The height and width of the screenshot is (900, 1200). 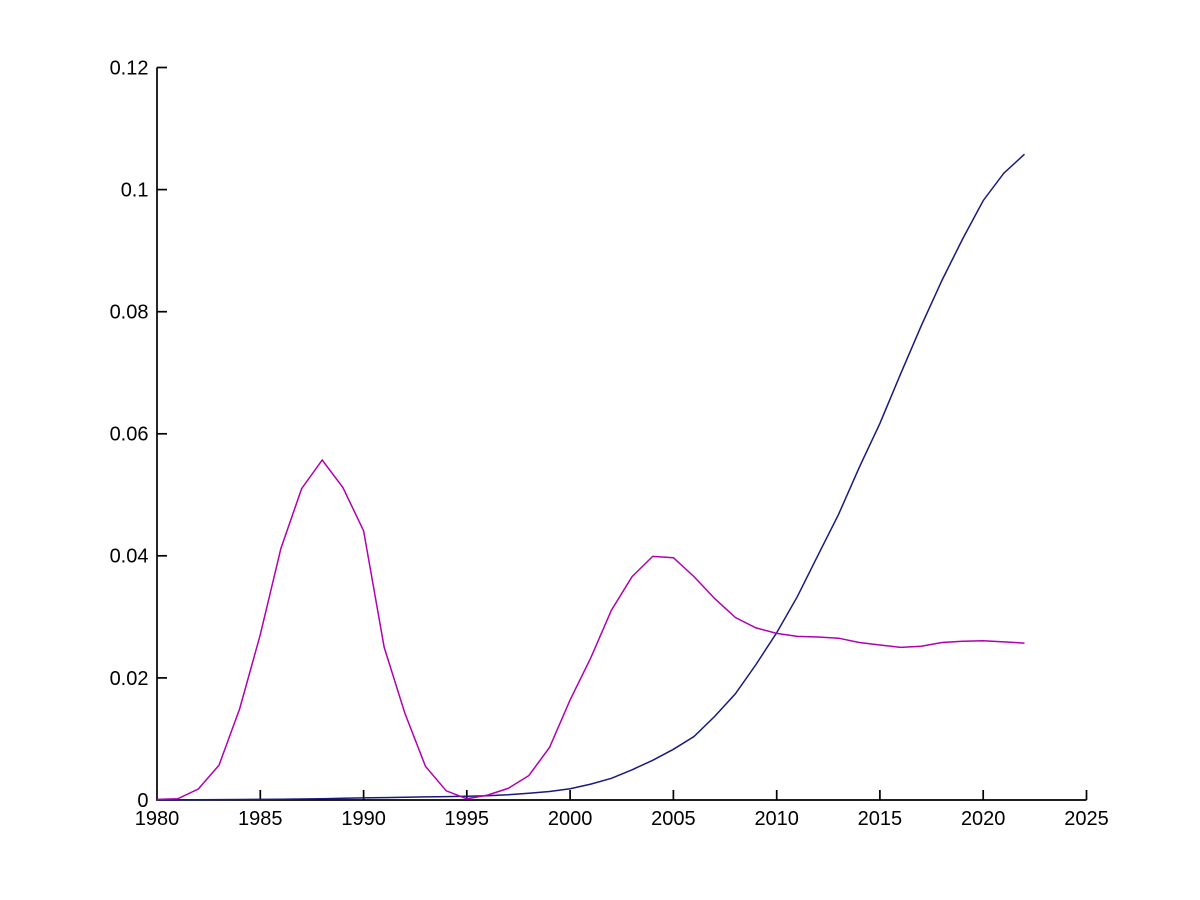 What do you see at coordinates (467, 819) in the screenshot?
I see `svg-text: 1995` at bounding box center [467, 819].